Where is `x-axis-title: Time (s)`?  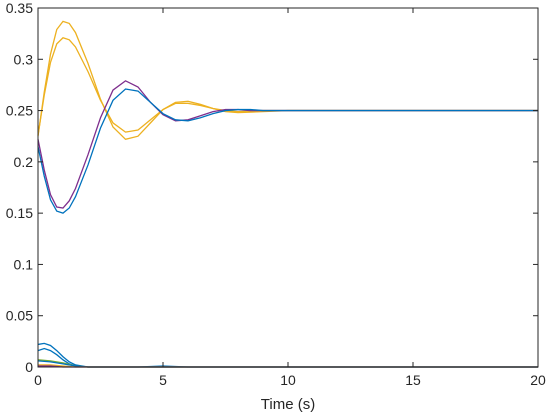 x-axis-title: Time (s) is located at coordinates (288, 404).